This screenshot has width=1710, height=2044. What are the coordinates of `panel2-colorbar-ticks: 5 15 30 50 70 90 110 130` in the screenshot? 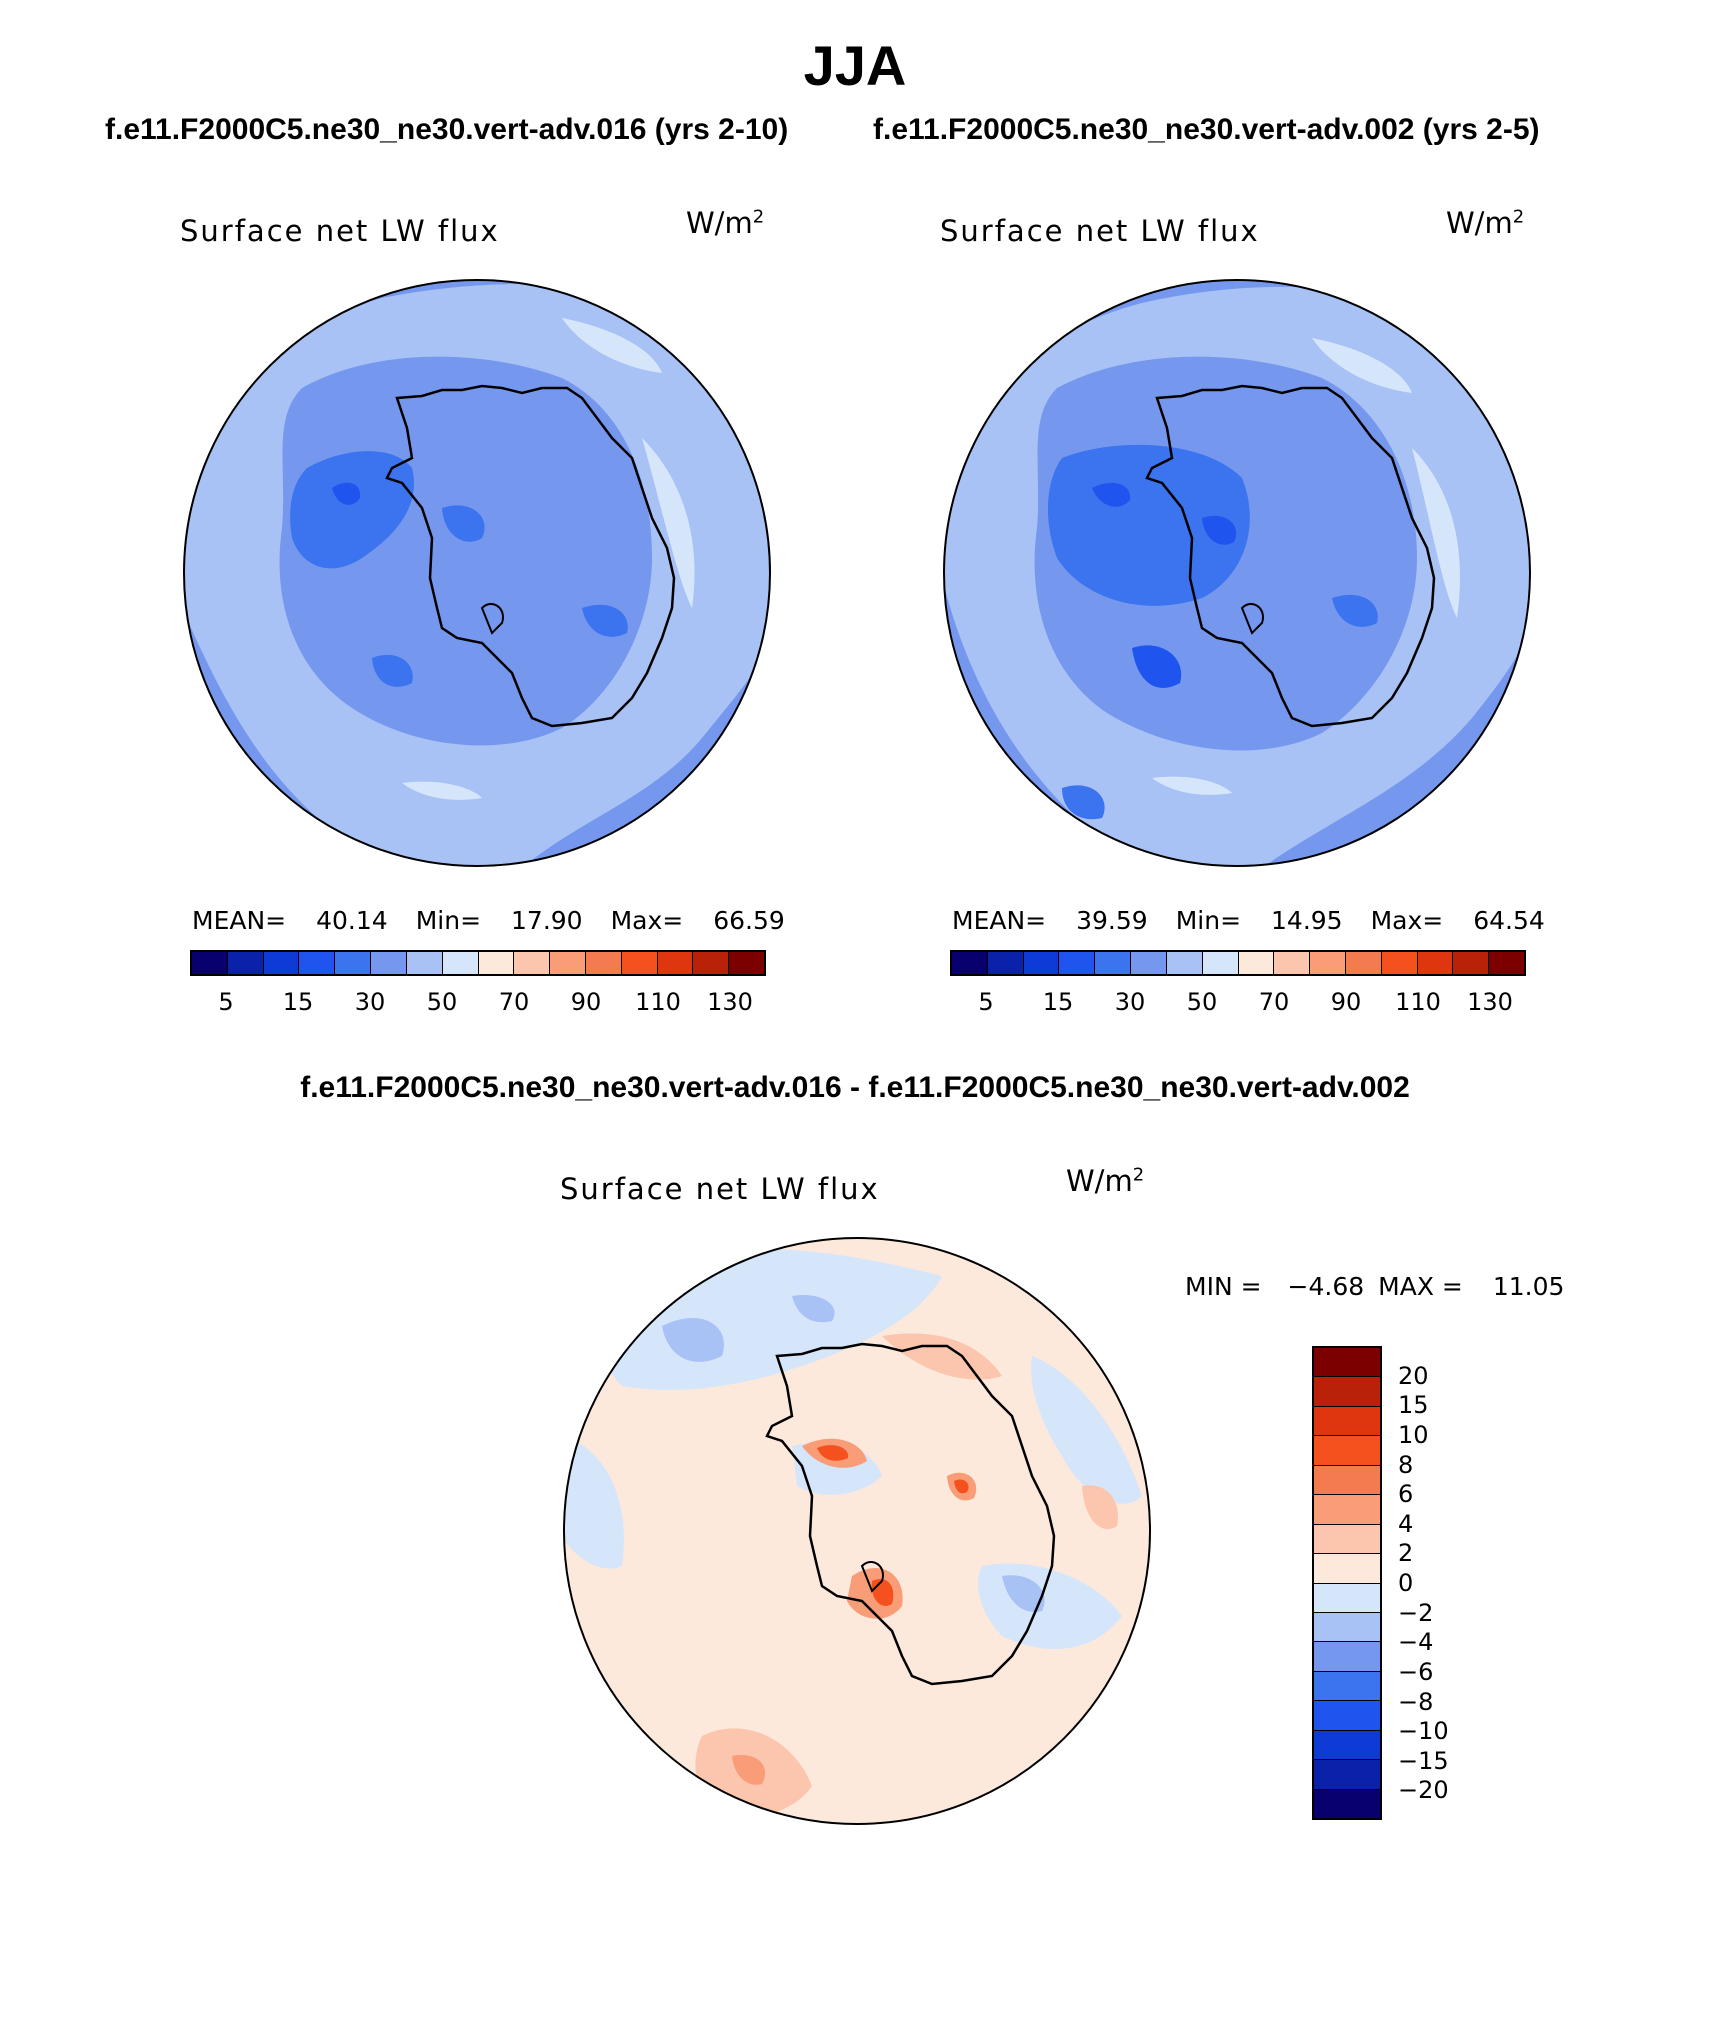 It's located at (1238, 1003).